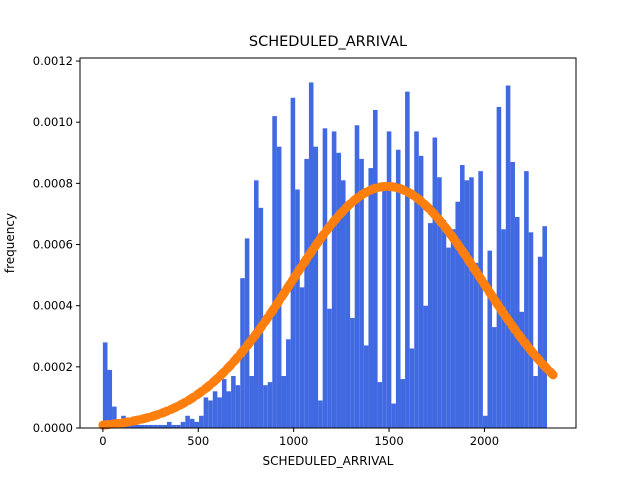 The image size is (640, 484). Describe the element at coordinates (53, 245) in the screenshot. I see `y-tick-label: 0.0006` at that location.